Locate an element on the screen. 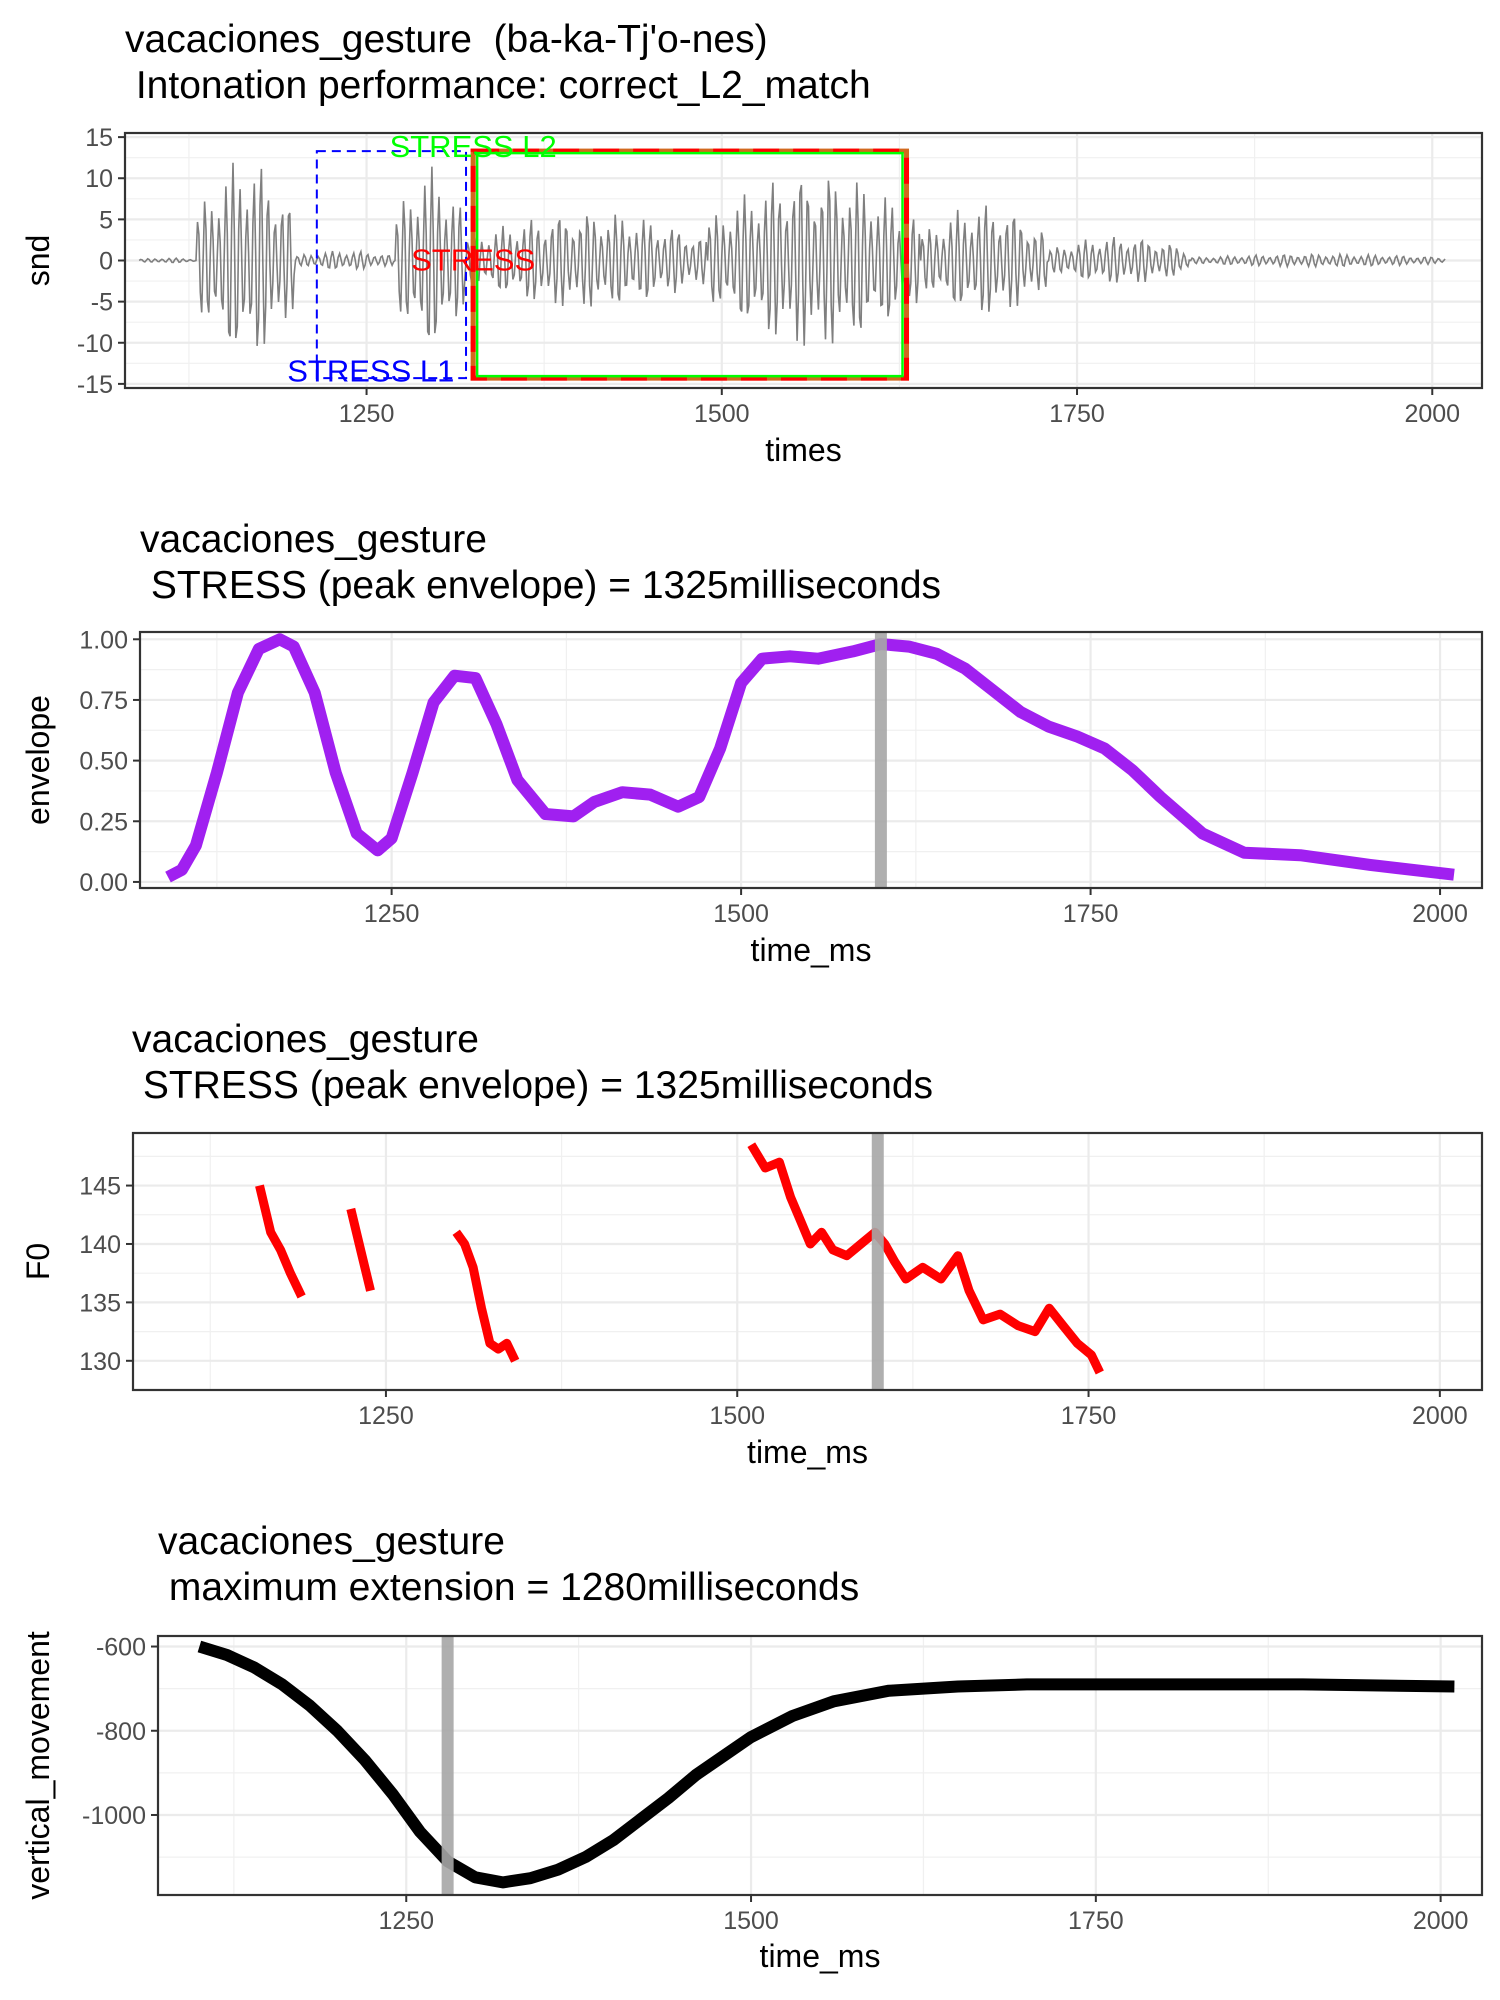  f0-x-axis-label: time_ms is located at coordinates (807, 1452).